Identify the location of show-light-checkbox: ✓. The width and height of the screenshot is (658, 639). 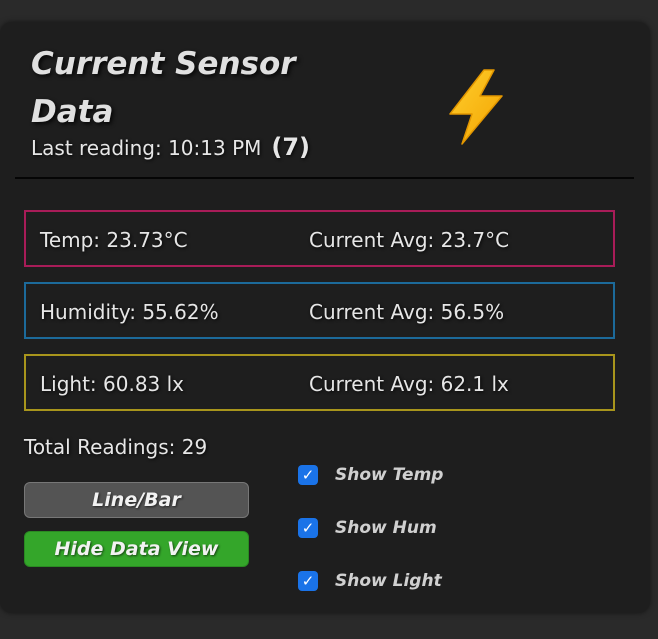
(308, 581).